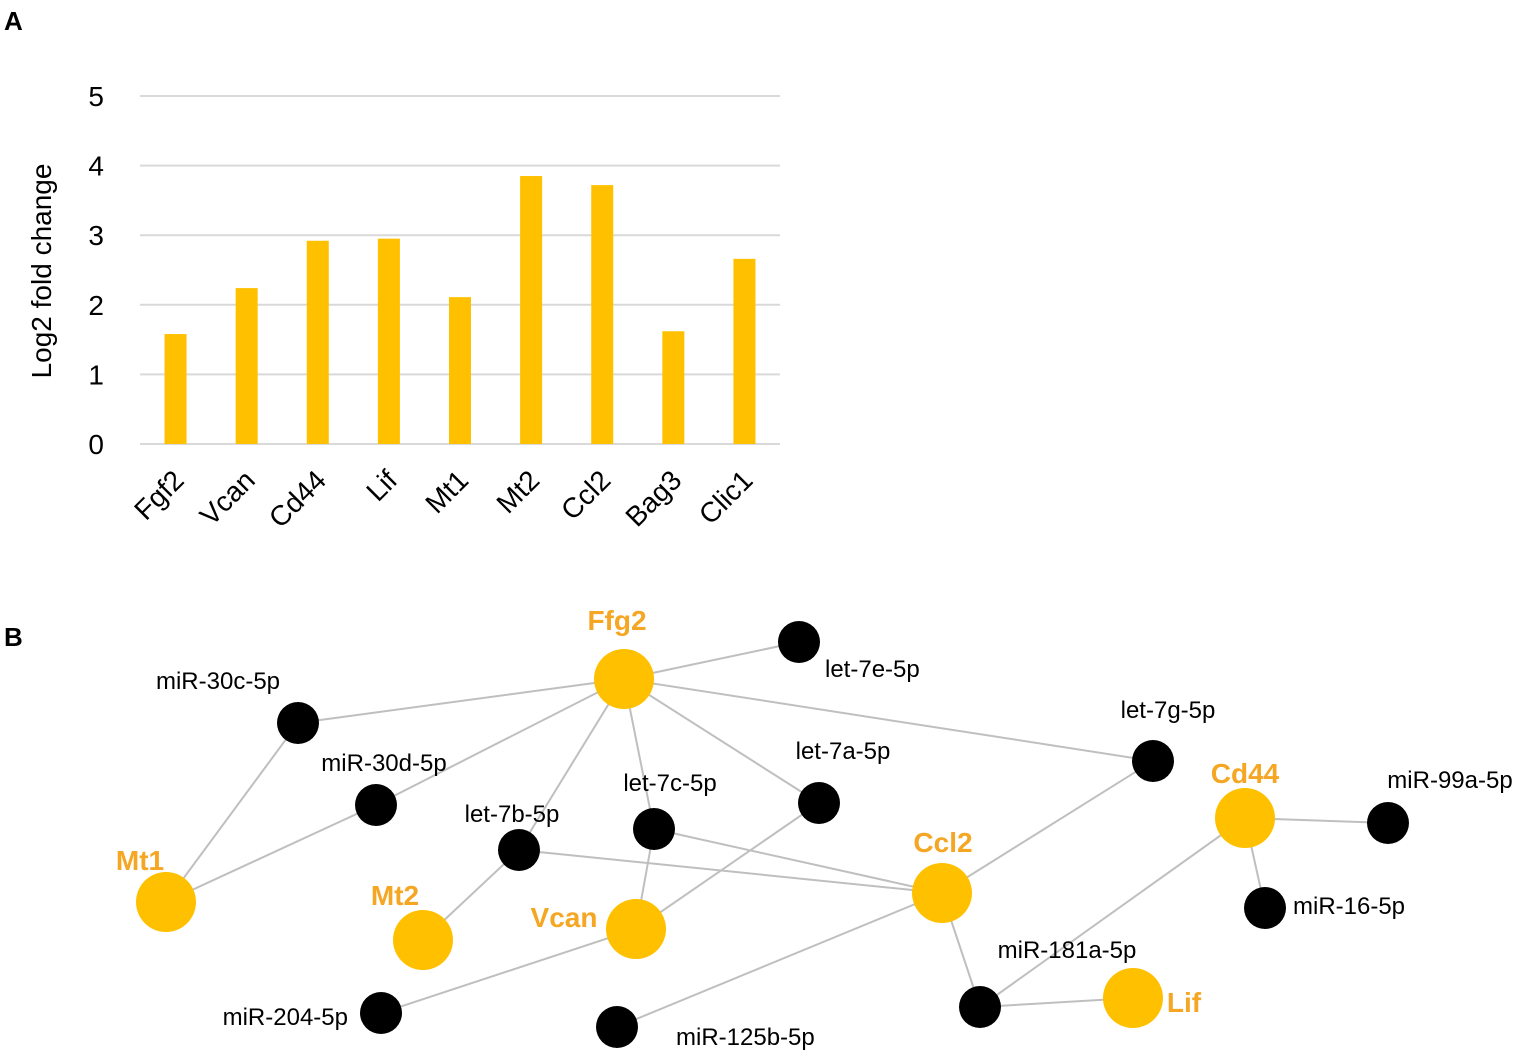 The height and width of the screenshot is (1059, 1535). I want to click on edge-let7c-ccl2, so click(798, 861).